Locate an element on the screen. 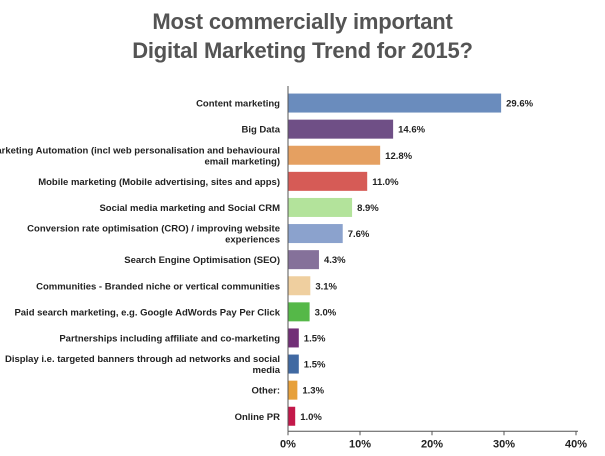  value-label: 11.0% is located at coordinates (385, 182).